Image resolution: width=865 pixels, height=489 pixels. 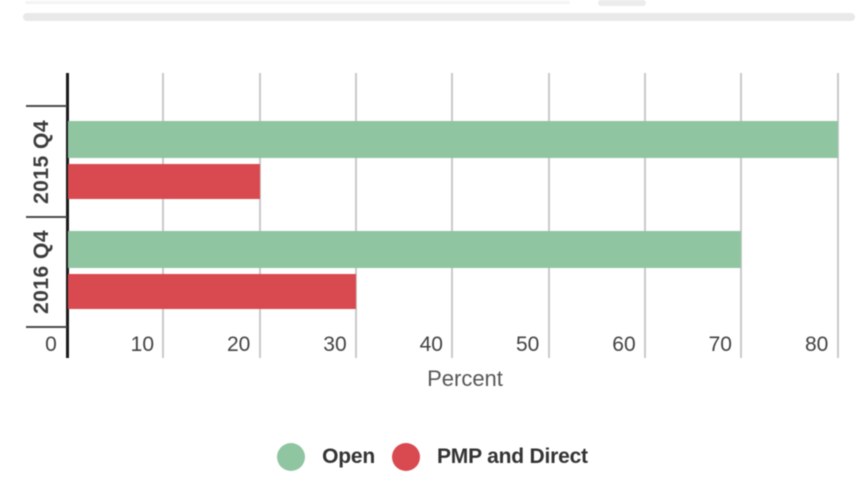 What do you see at coordinates (41, 161) in the screenshot?
I see `category-label-0: 2015 Q4` at bounding box center [41, 161].